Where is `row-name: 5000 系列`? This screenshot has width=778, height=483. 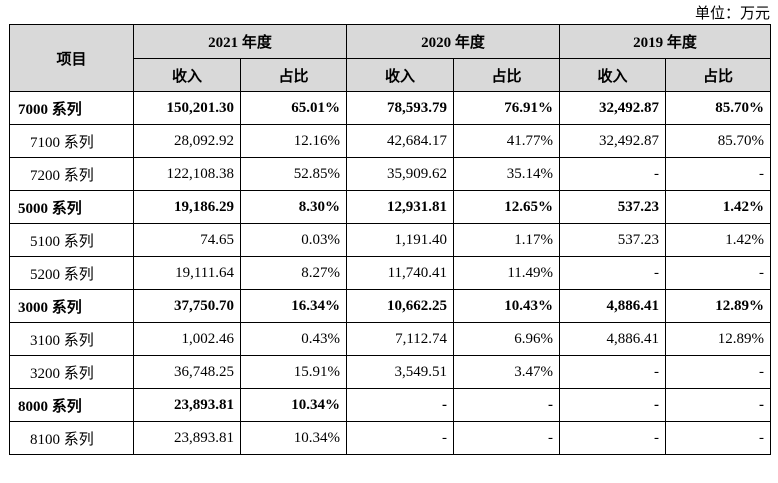
row-name: 5000 系列 is located at coordinates (71, 207).